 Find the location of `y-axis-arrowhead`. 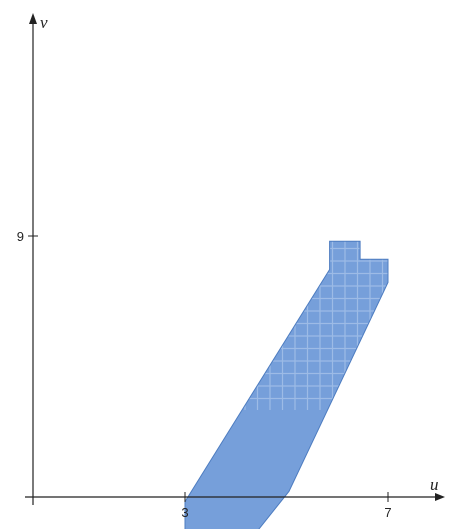

y-axis-arrowhead is located at coordinates (33, 18).